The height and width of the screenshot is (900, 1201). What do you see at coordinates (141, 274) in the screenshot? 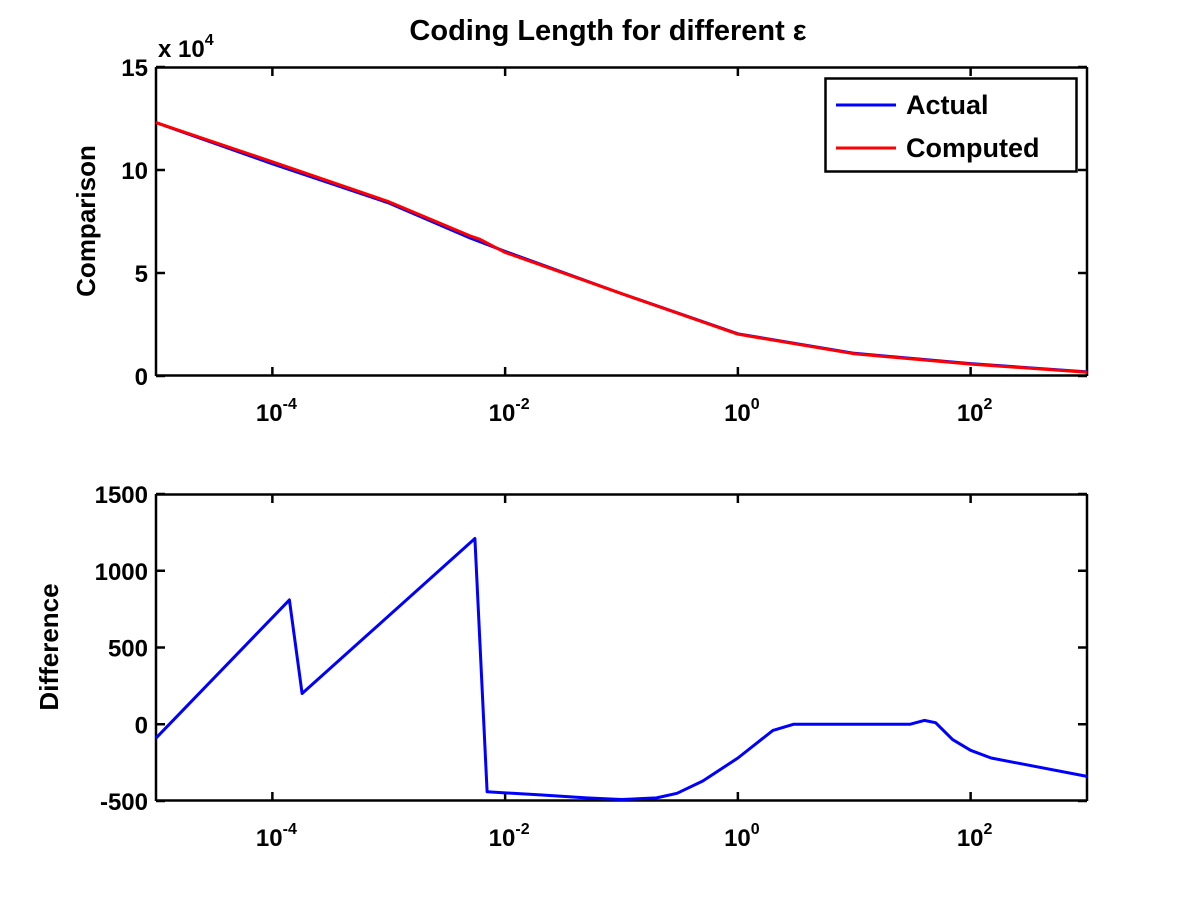
I see `comparison-y-tick-label: 5` at bounding box center [141, 274].